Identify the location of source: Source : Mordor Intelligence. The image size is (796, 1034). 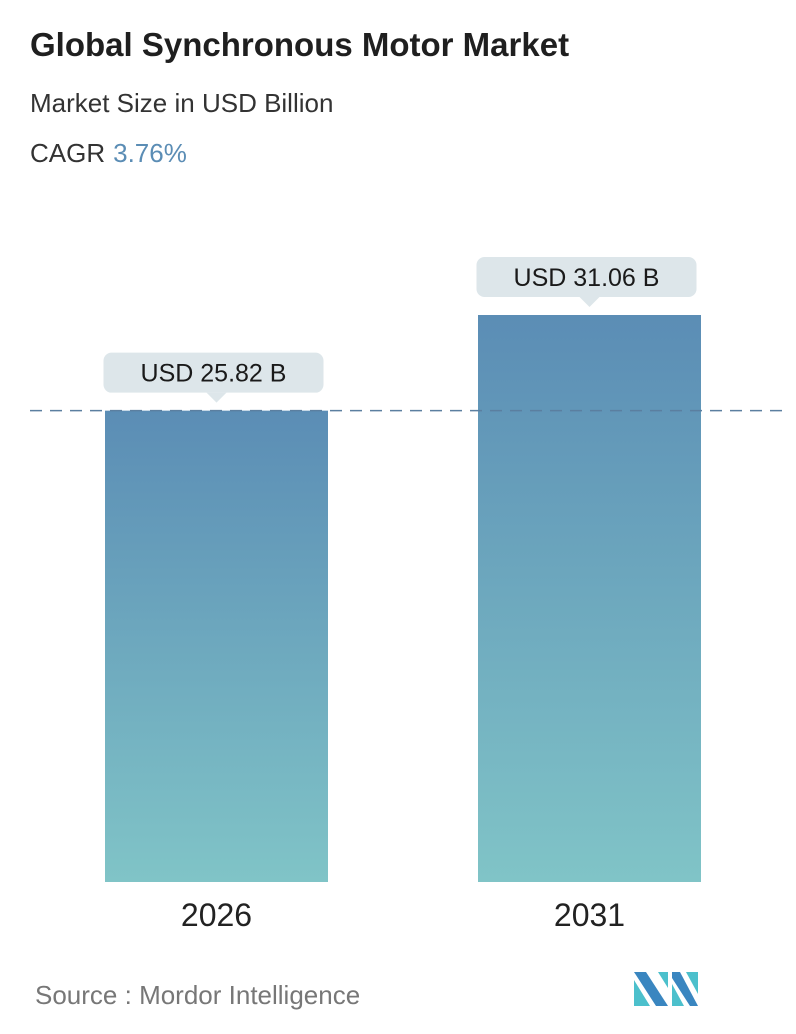
(197, 995).